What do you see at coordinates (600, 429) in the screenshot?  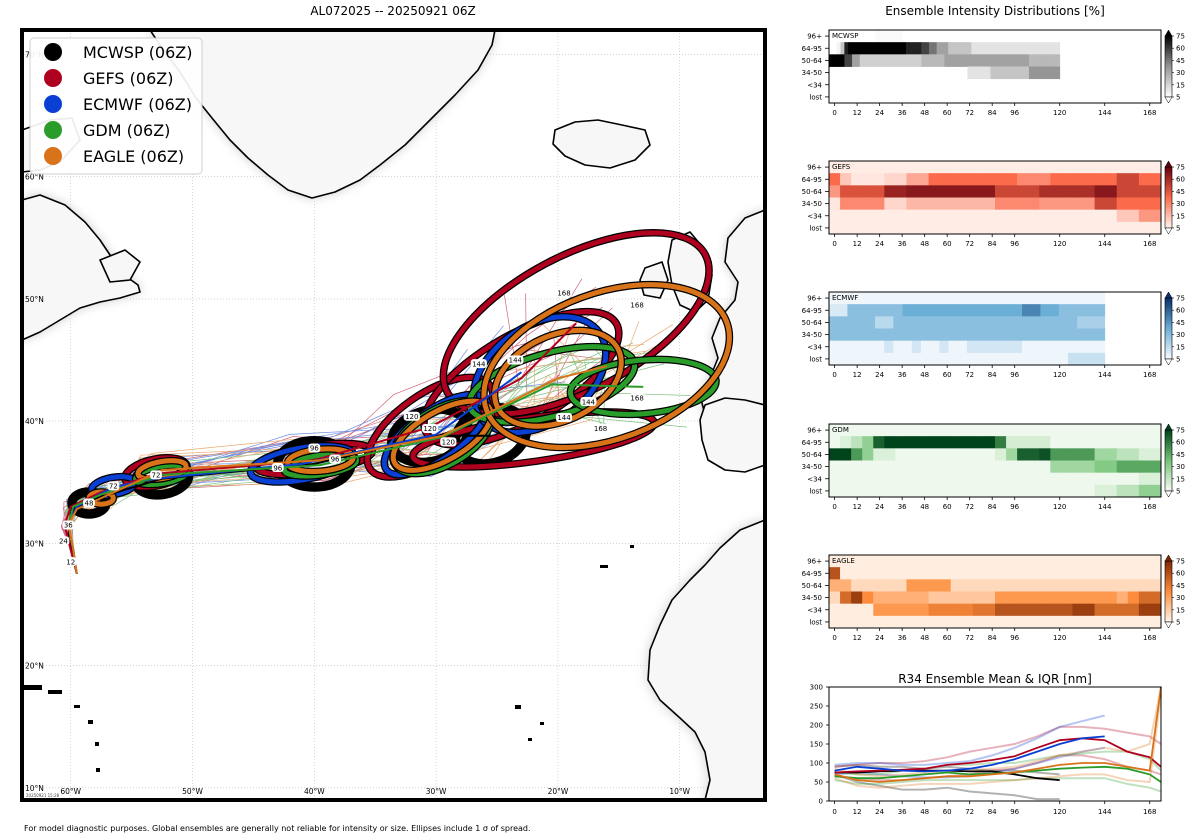 I see `hour-label: 168` at bounding box center [600, 429].